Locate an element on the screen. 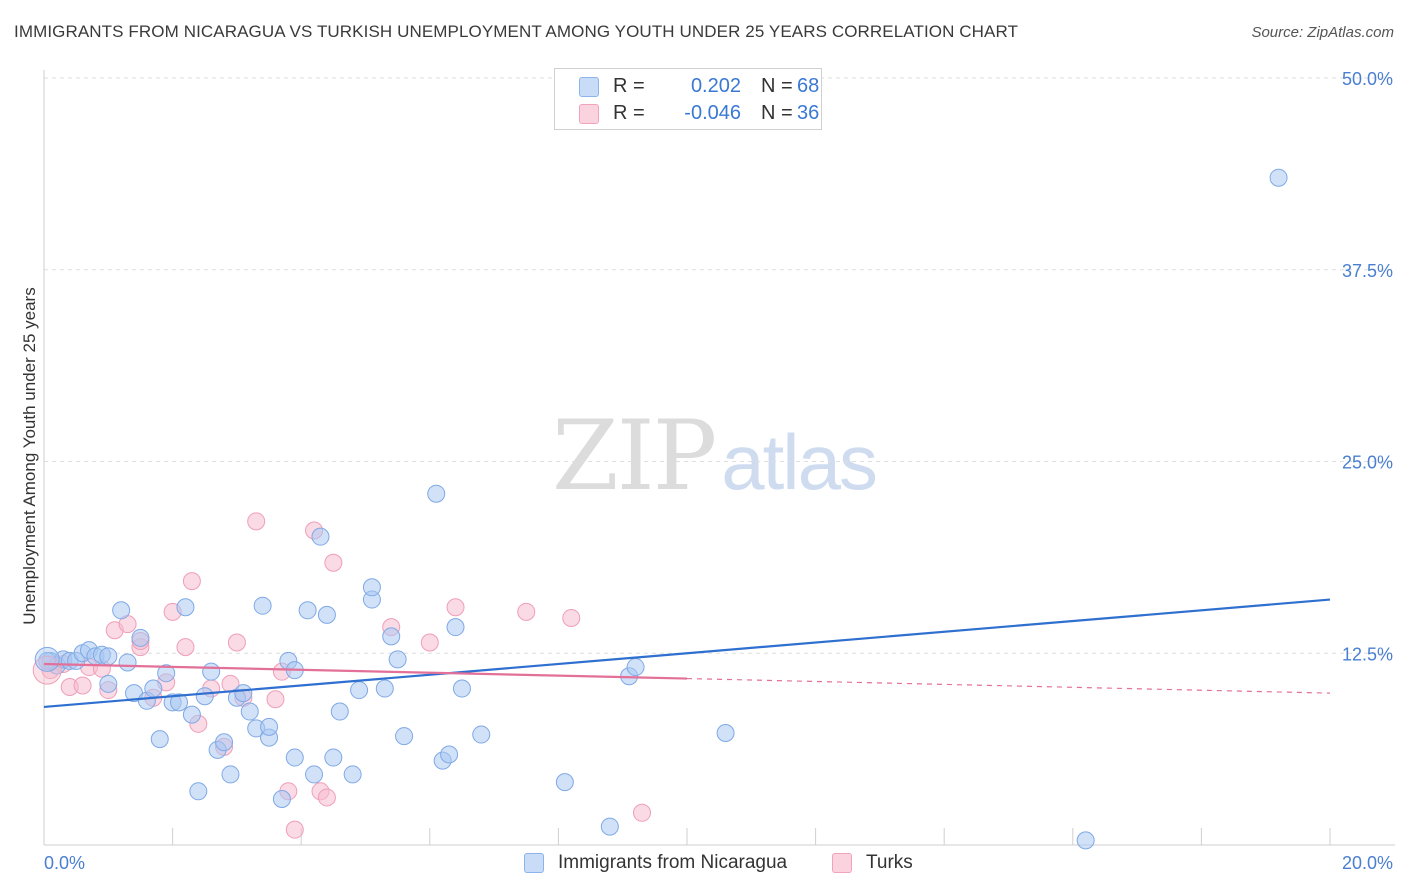 This screenshot has height=892, width=1406. turks-trend-line-dashed is located at coordinates (1008, 685).